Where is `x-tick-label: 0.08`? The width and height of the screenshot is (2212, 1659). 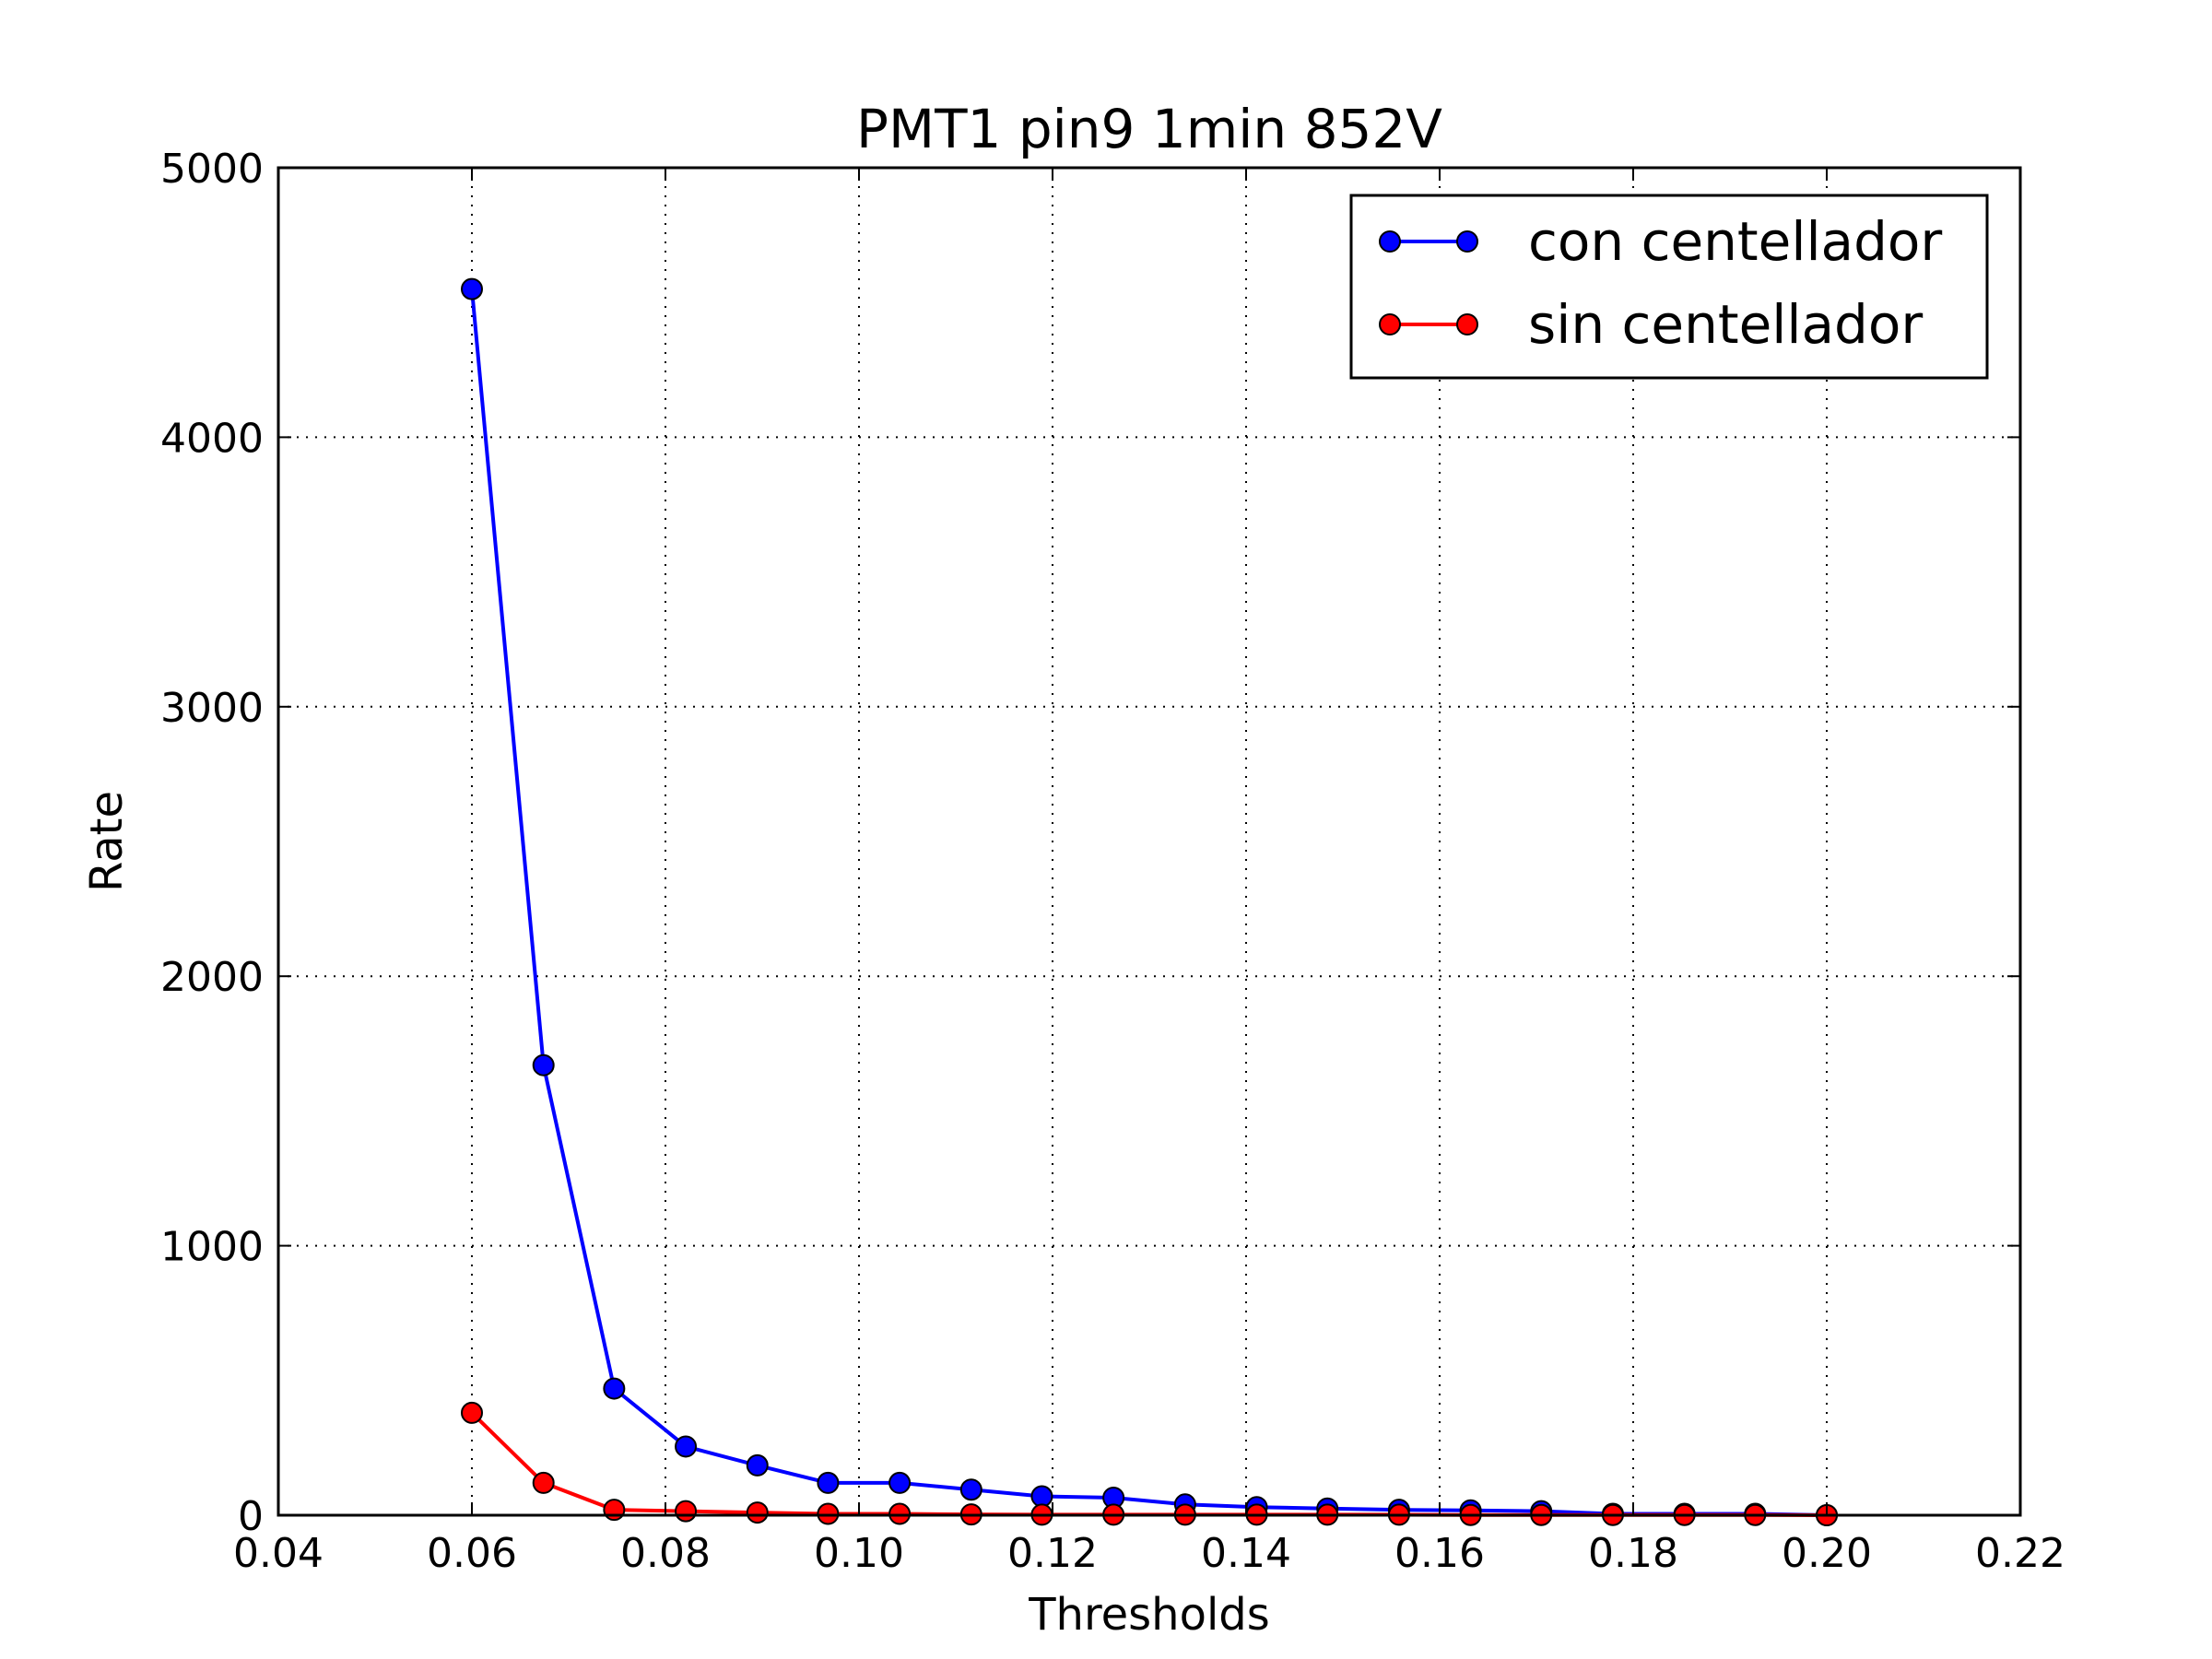
x-tick-label: 0.08 is located at coordinates (665, 1553).